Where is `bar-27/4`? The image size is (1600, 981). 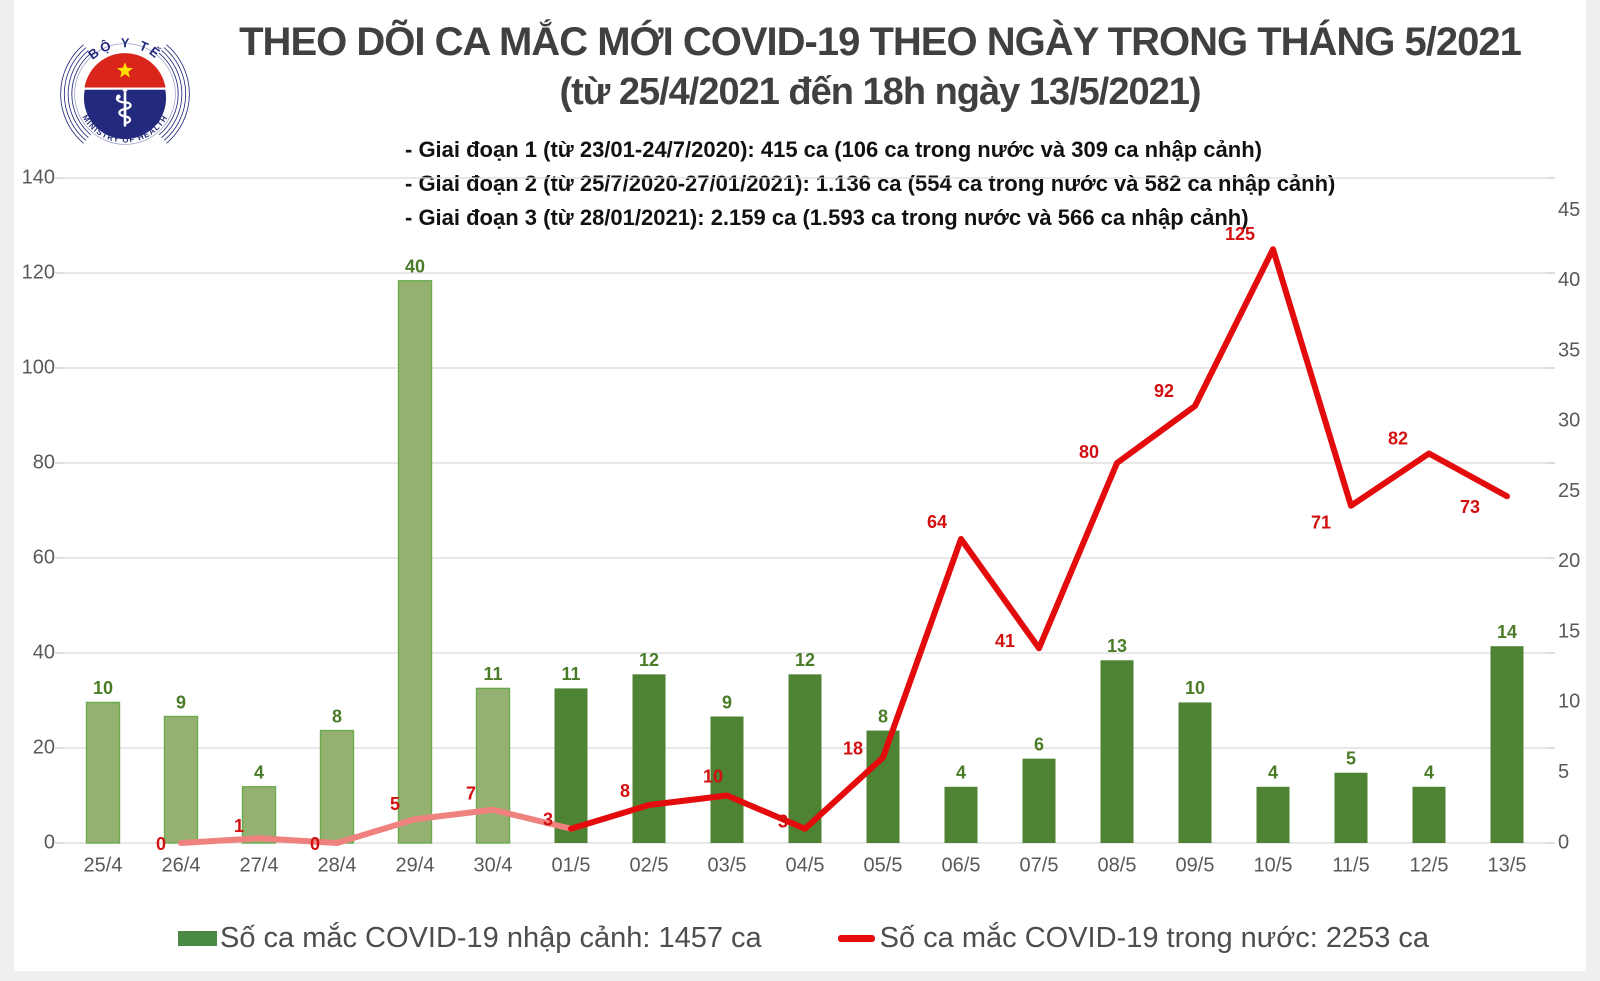
bar-27/4 is located at coordinates (259, 815).